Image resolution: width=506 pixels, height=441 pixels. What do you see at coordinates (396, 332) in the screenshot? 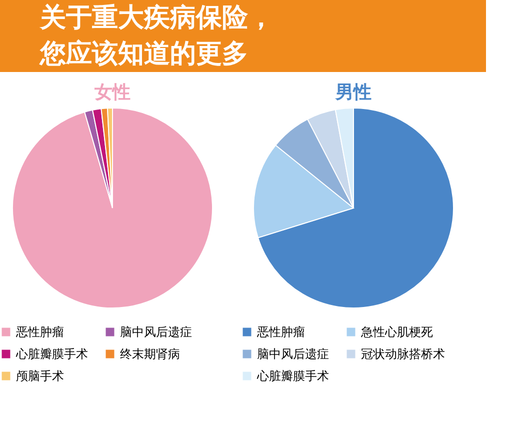
I see `legend-label: 急性心肌梗死` at bounding box center [396, 332].